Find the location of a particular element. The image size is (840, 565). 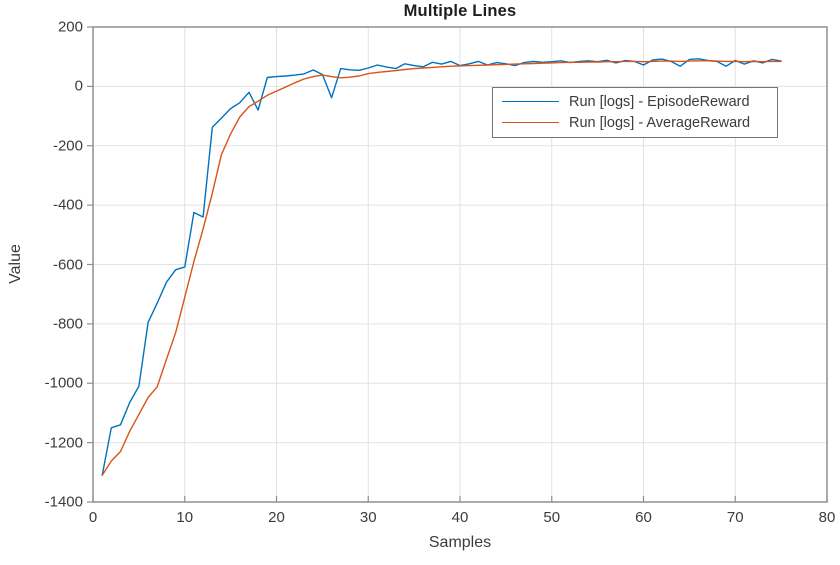

x-axis-tick-label: 70 is located at coordinates (735, 517).